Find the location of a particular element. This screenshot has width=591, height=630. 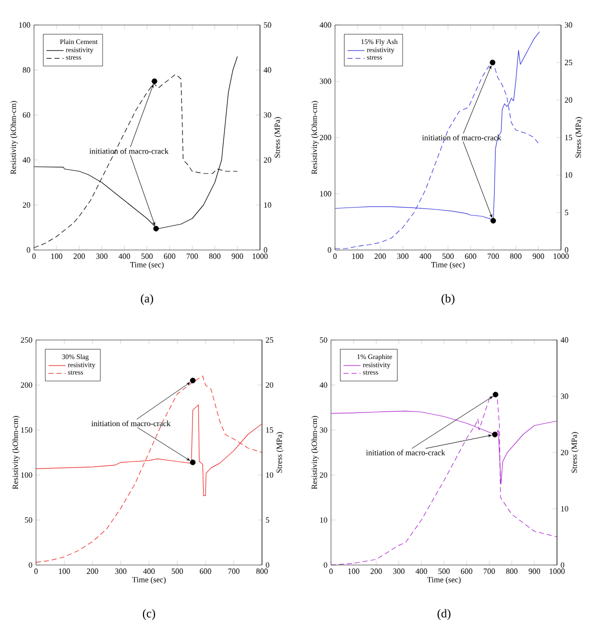

text: (b) is located at coordinates (448, 299).